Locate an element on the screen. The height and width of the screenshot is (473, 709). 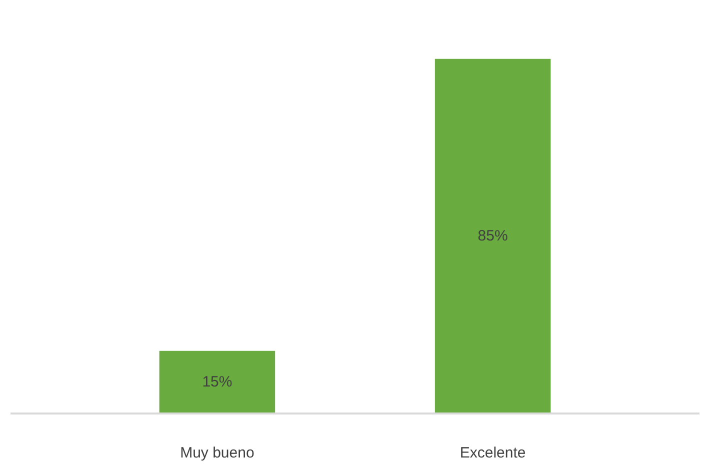
data-label: 85% is located at coordinates (493, 236).